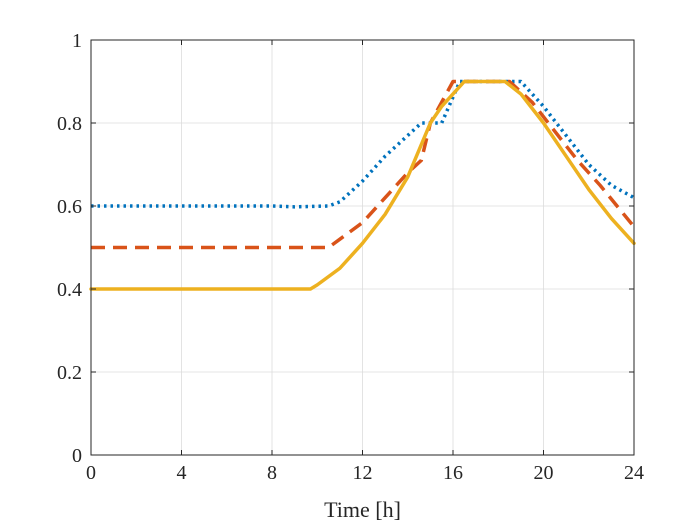 The image size is (700, 525). What do you see at coordinates (69, 290) in the screenshot?
I see `y-tick-label: 0.4` at bounding box center [69, 290].